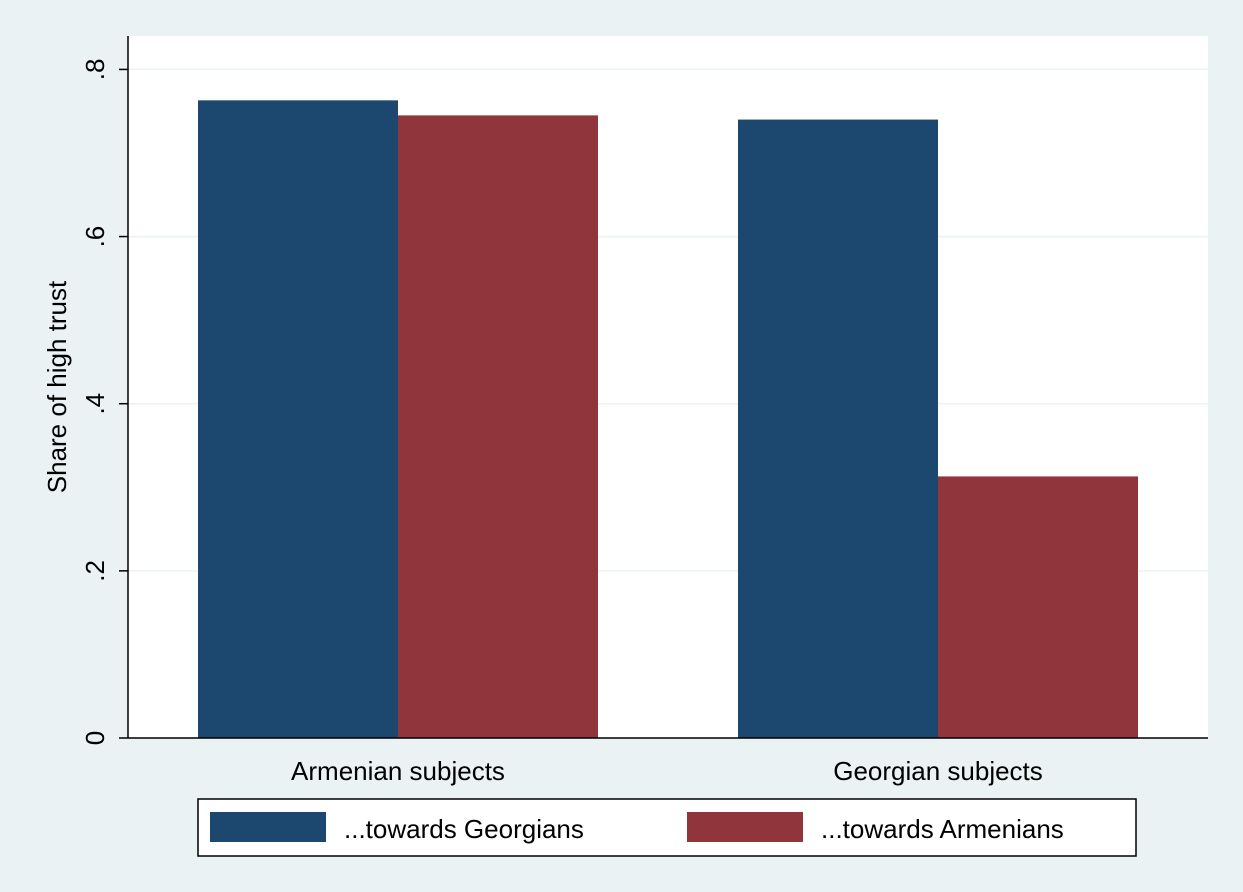  What do you see at coordinates (57, 386) in the screenshot?
I see `y-axis-title: Share of high trust` at bounding box center [57, 386].